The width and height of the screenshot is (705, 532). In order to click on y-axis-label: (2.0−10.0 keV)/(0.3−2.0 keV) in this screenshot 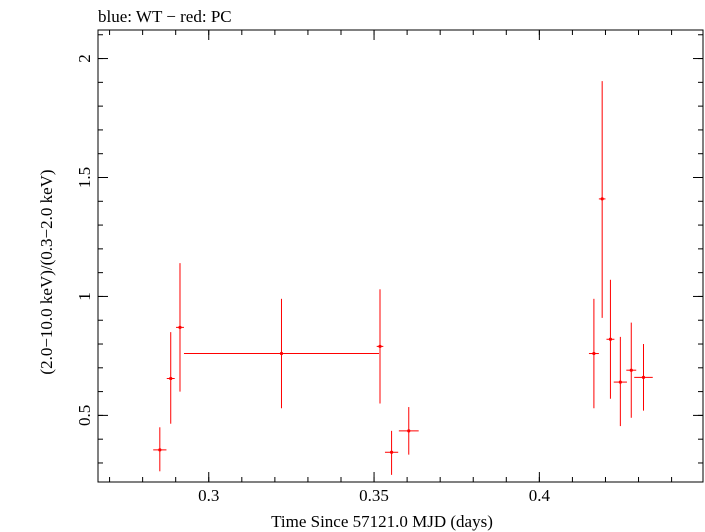, I will do `click(46, 271)`.